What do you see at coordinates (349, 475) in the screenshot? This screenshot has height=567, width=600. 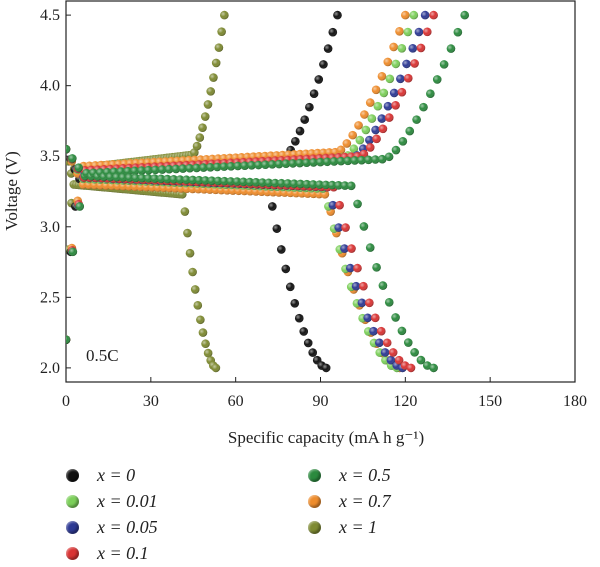 I see `legend-item: x = 0.5` at bounding box center [349, 475].